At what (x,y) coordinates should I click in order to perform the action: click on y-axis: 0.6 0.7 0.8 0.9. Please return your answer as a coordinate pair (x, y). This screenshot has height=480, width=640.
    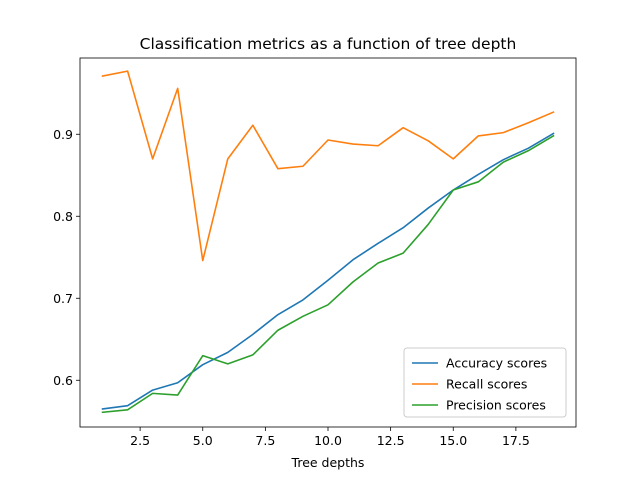
    Looking at the image, I should click on (66, 257).